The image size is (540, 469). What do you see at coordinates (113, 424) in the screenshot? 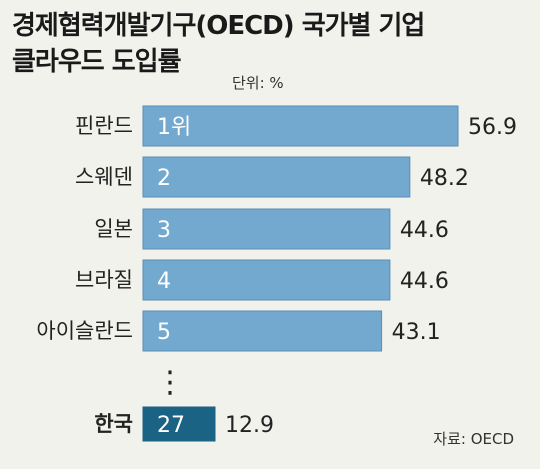
I see `category-label: 한국` at bounding box center [113, 424].